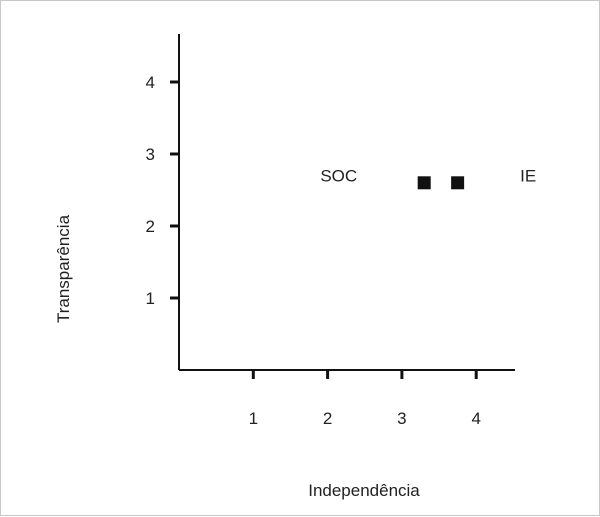 Image resolution: width=600 pixels, height=517 pixels. Describe the element at coordinates (150, 82) in the screenshot. I see `y-tick-label: 4` at that location.